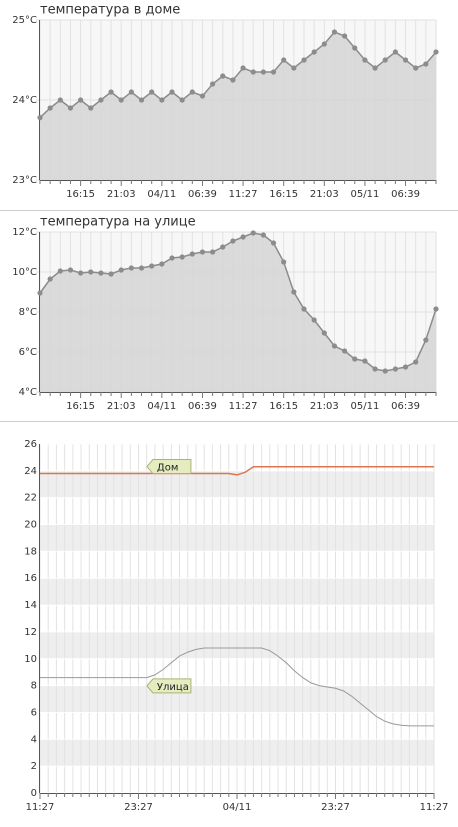 The width and height of the screenshot is (458, 827). Describe the element at coordinates (34, 712) in the screenshot. I see `y-tick-label: 6` at that location.